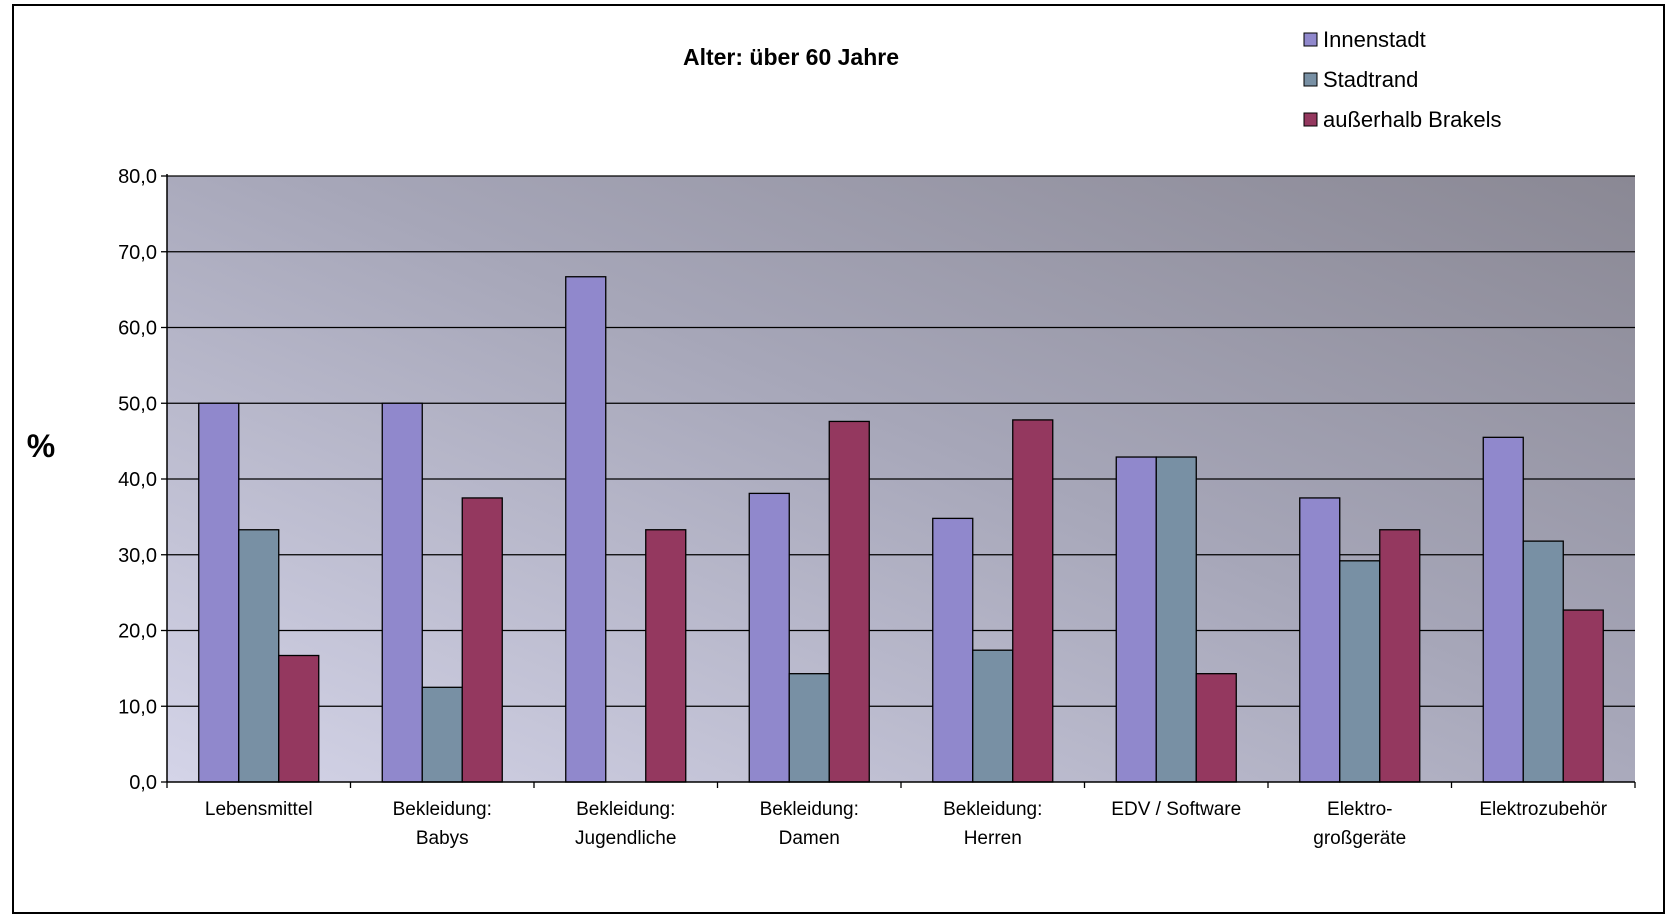 This screenshot has width=1675, height=918. What do you see at coordinates (137, 556) in the screenshot?
I see `y-tick-label: 30,0` at bounding box center [137, 556].